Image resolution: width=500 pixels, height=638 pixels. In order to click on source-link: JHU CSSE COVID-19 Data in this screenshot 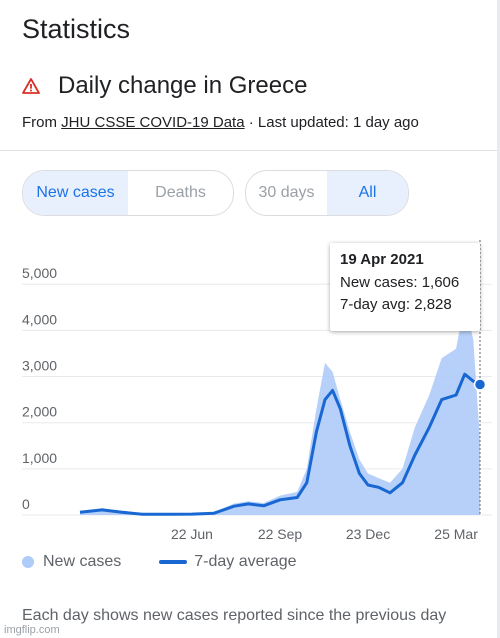, I will do `click(153, 122)`.